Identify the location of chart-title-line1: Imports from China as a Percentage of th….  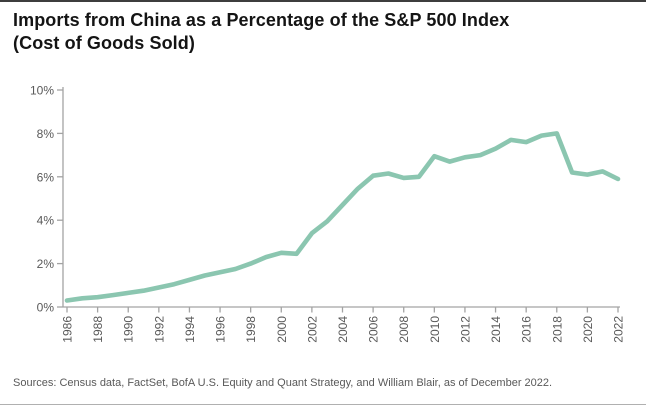
(261, 20).